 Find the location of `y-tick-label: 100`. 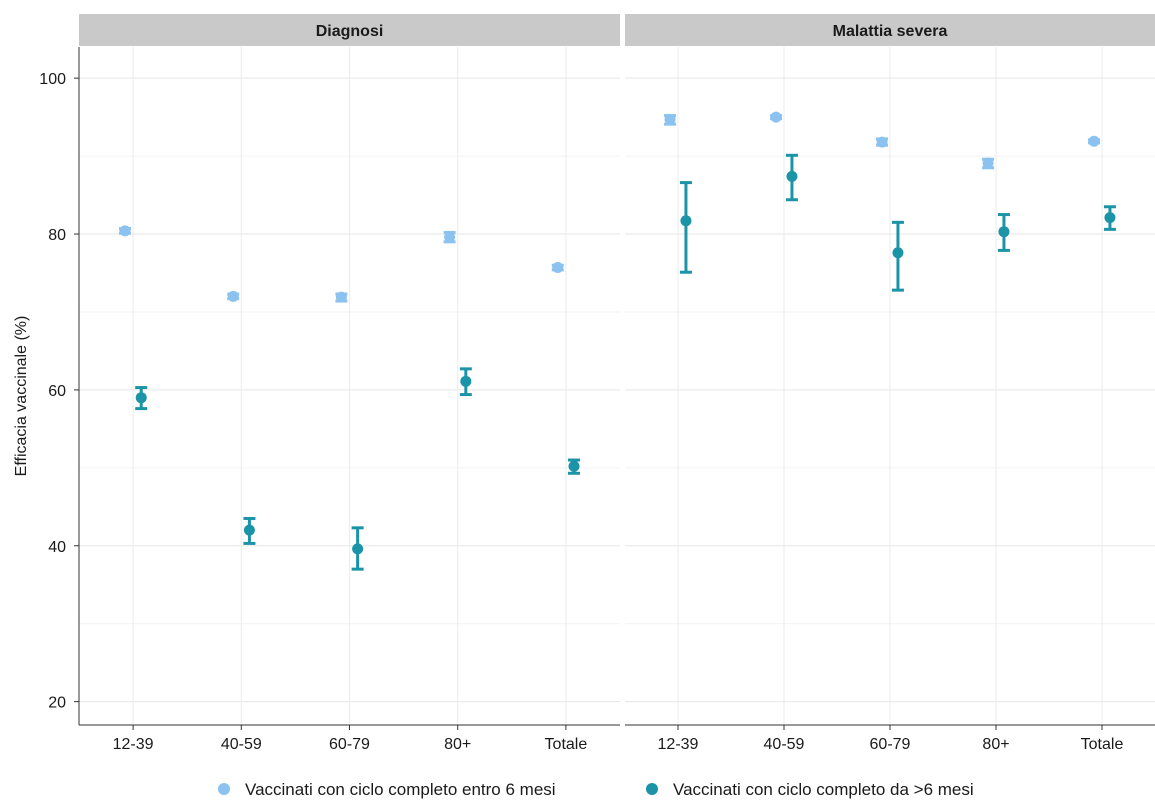

y-tick-label: 100 is located at coordinates (52, 79).